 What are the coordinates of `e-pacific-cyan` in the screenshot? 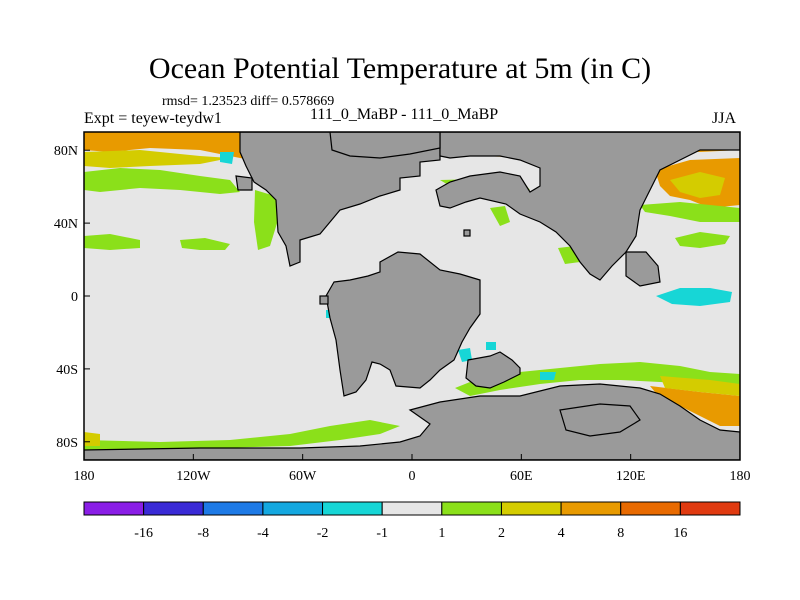 It's located at (694, 297).